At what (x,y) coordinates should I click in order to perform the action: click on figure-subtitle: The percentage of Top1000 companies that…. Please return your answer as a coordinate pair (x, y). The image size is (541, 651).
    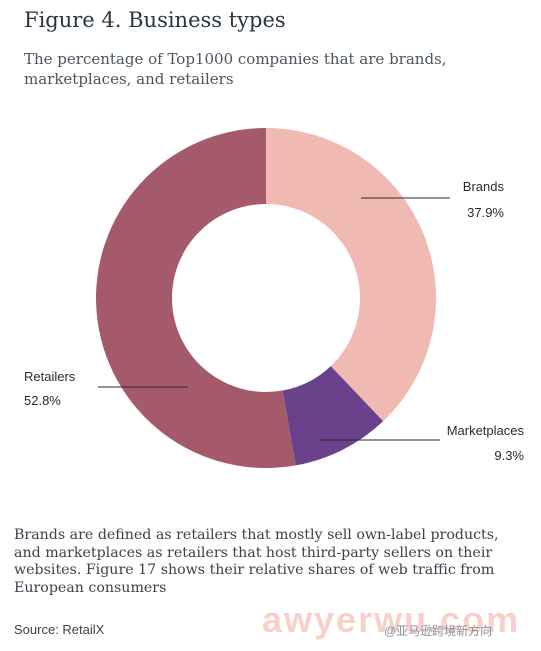
    Looking at the image, I should click on (235, 69).